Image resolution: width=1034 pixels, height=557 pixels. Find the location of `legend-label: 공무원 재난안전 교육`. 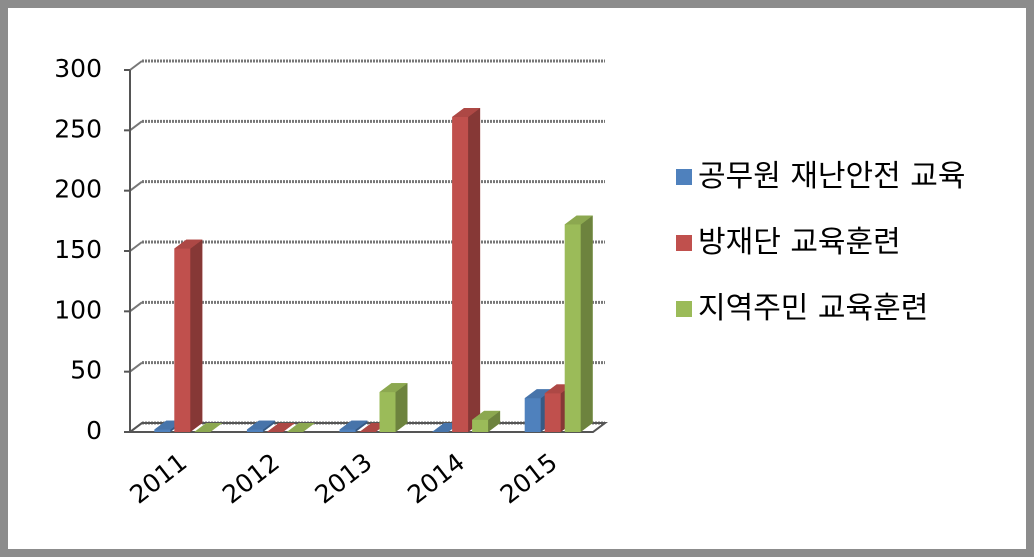

legend-label: 공무원 재난안전 교육 is located at coordinates (832, 176).